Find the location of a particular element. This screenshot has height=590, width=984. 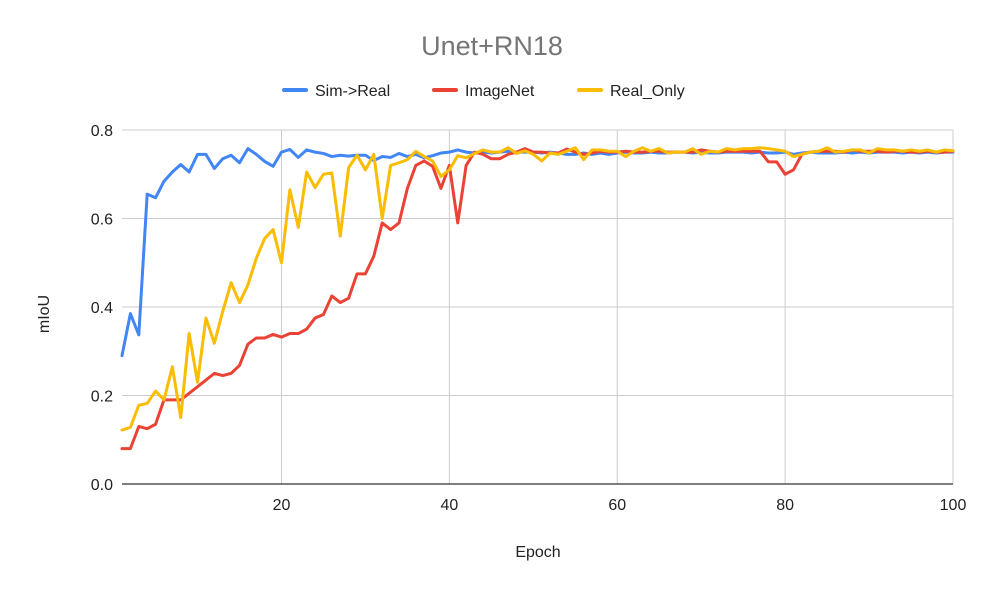

x-tick-label: 100 is located at coordinates (953, 505).